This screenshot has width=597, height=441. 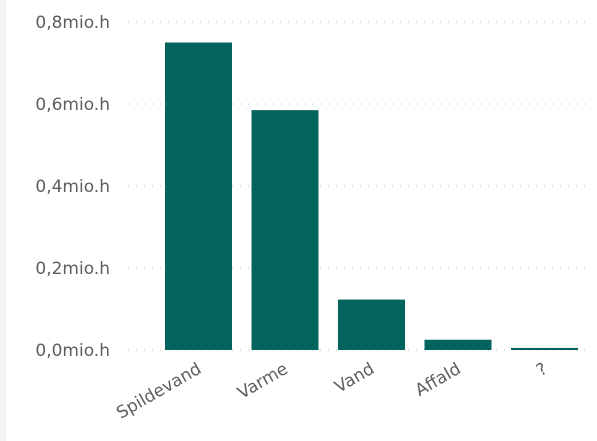 What do you see at coordinates (72, 105) in the screenshot?
I see `y-tick-label: 0,6mio.h` at bounding box center [72, 105].